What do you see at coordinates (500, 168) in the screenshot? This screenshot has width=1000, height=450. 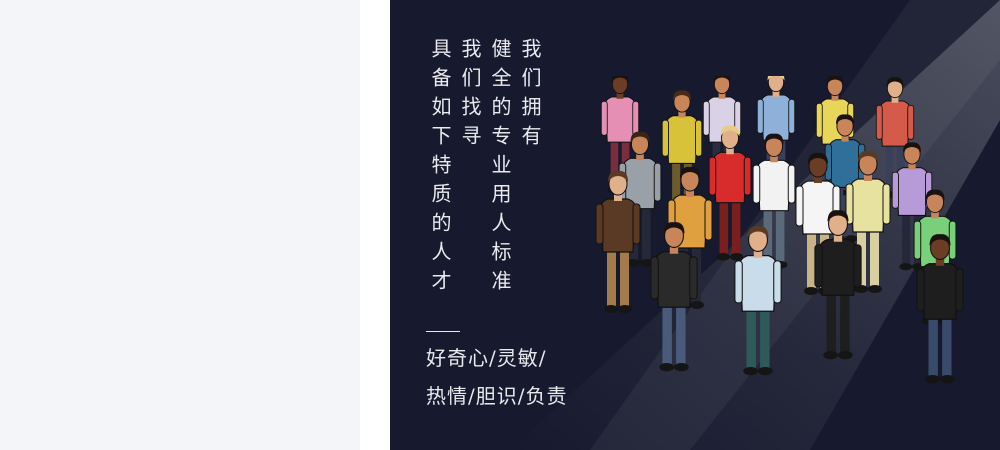 I see `slogan-column-2: 健全的专业用人标准` at bounding box center [500, 168].